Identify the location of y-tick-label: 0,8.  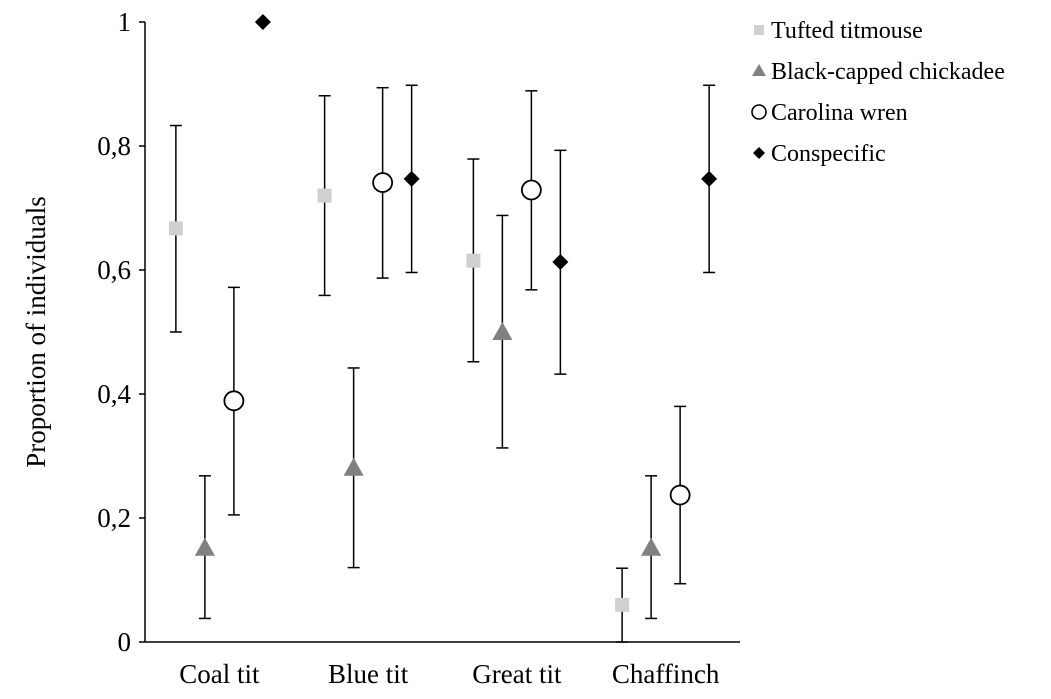
(114, 146).